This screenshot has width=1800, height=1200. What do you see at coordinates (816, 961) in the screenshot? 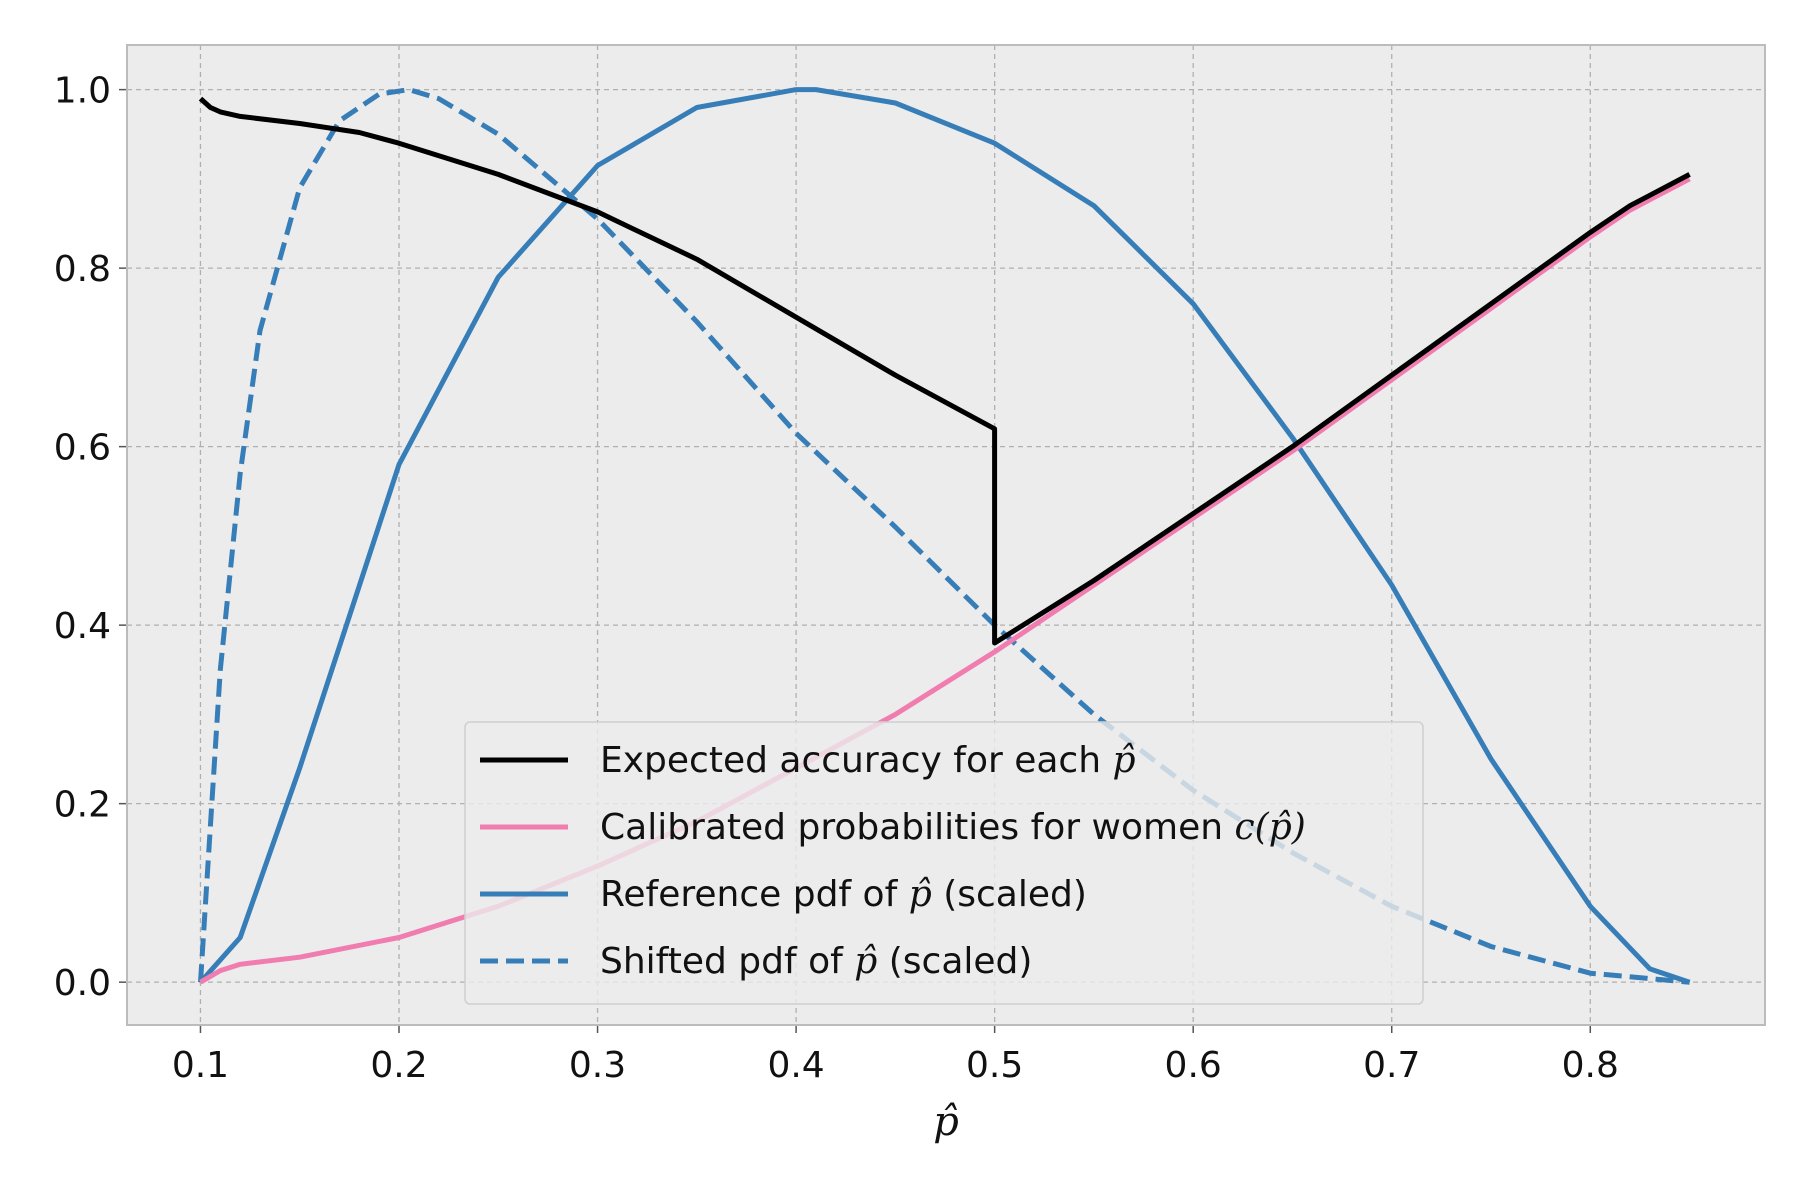
I see `legend-label-3: Shifted pdf of p̂ (scaled)` at bounding box center [816, 961].